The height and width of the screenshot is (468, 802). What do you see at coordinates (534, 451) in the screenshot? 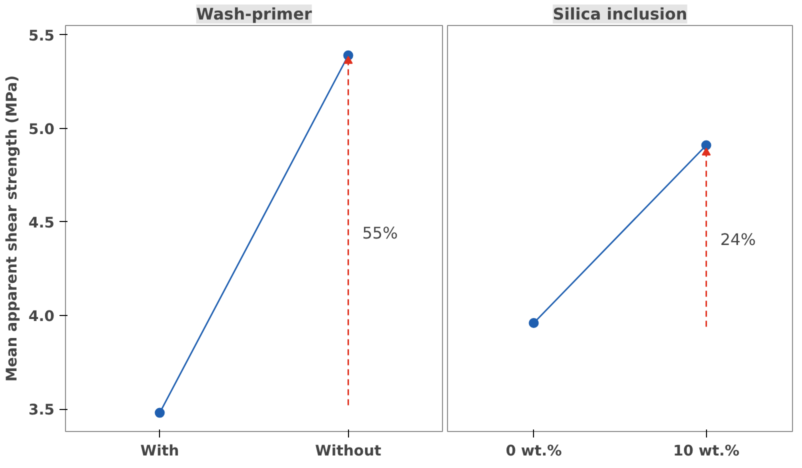
I see `x-tick-label: 0 wt.%` at bounding box center [534, 451].